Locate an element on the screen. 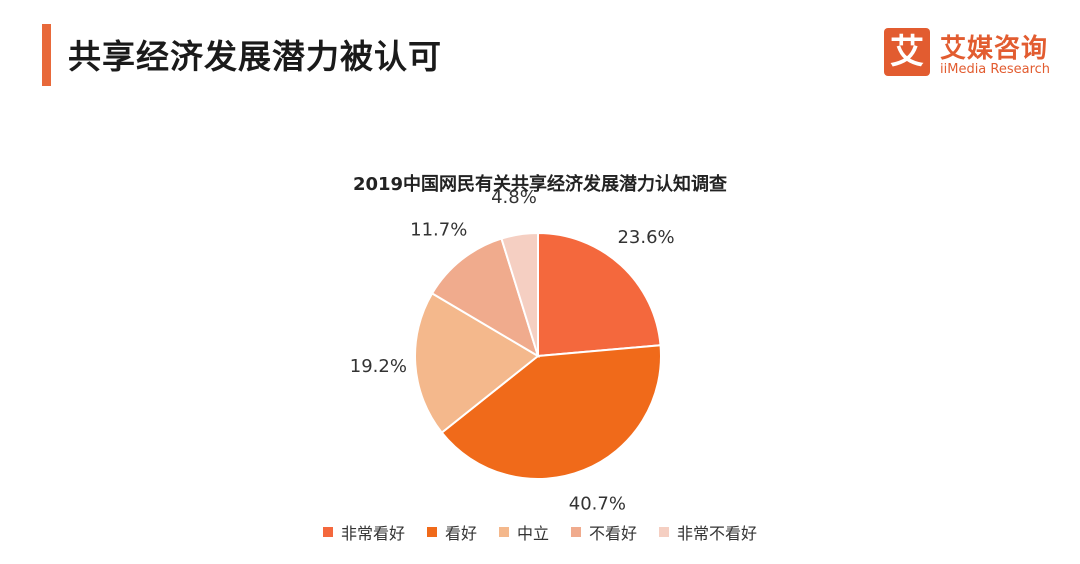  legend-item-2: 中立 is located at coordinates (523, 532).